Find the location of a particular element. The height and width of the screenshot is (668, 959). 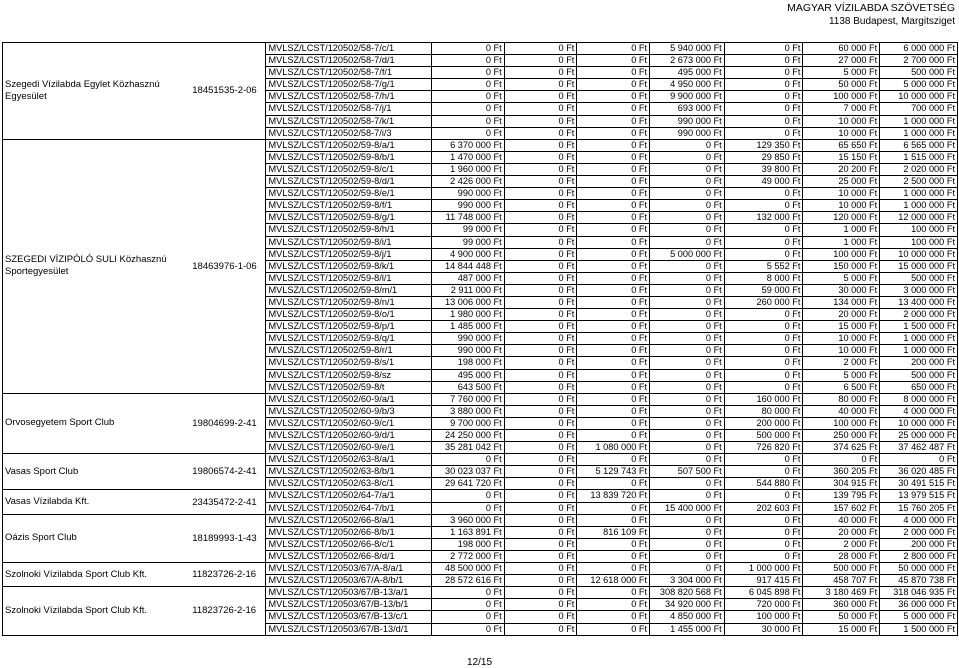

tax-number: 18451535-2-06 is located at coordinates (228, 91).